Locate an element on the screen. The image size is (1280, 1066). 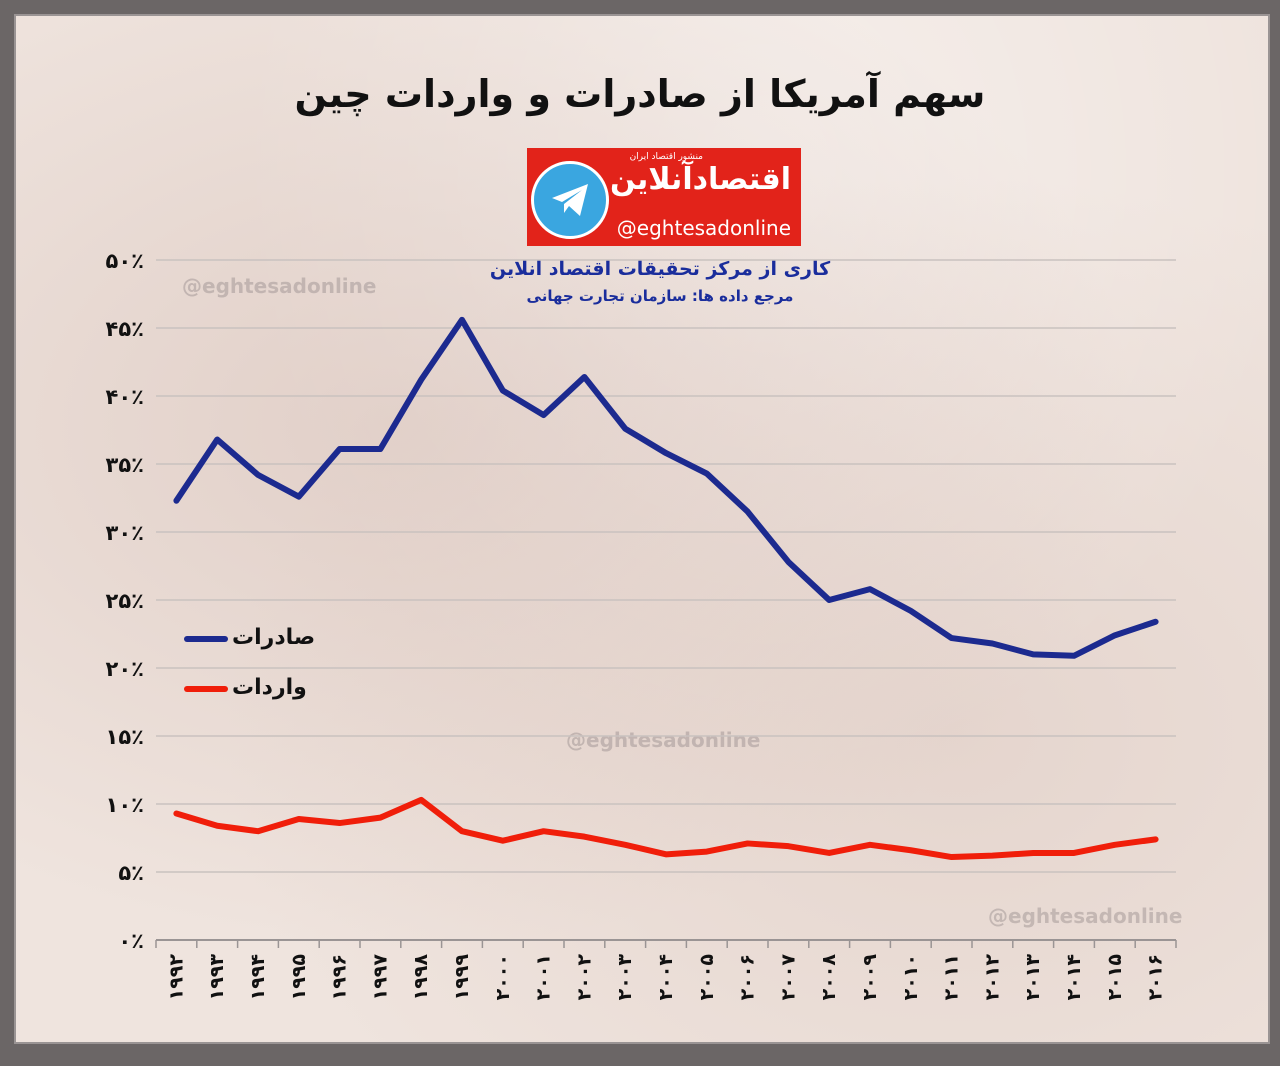
x-tick-label: ۲۰۱۳ is located at coordinates (1033, 977).